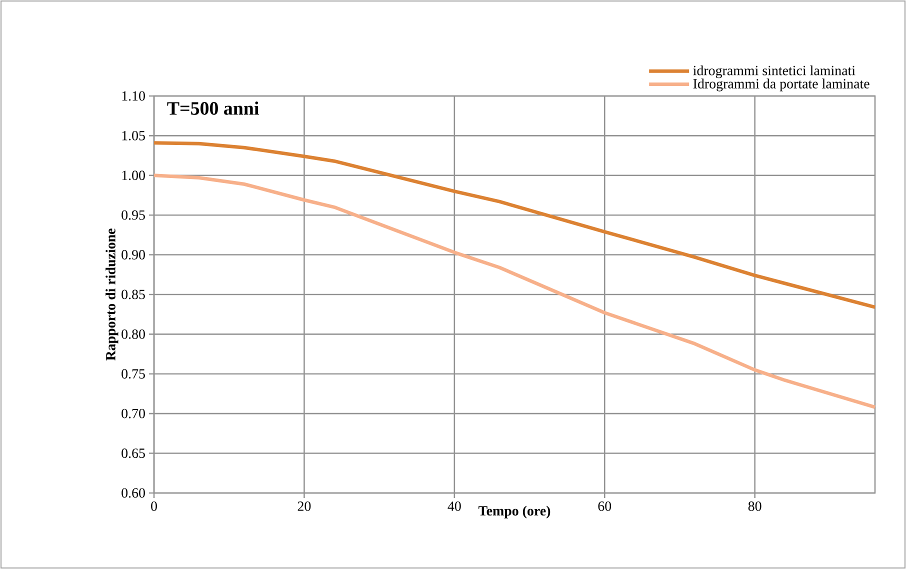 The image size is (906, 569). What do you see at coordinates (133, 295) in the screenshot?
I see `y-tick-label: 0.85` at bounding box center [133, 295].